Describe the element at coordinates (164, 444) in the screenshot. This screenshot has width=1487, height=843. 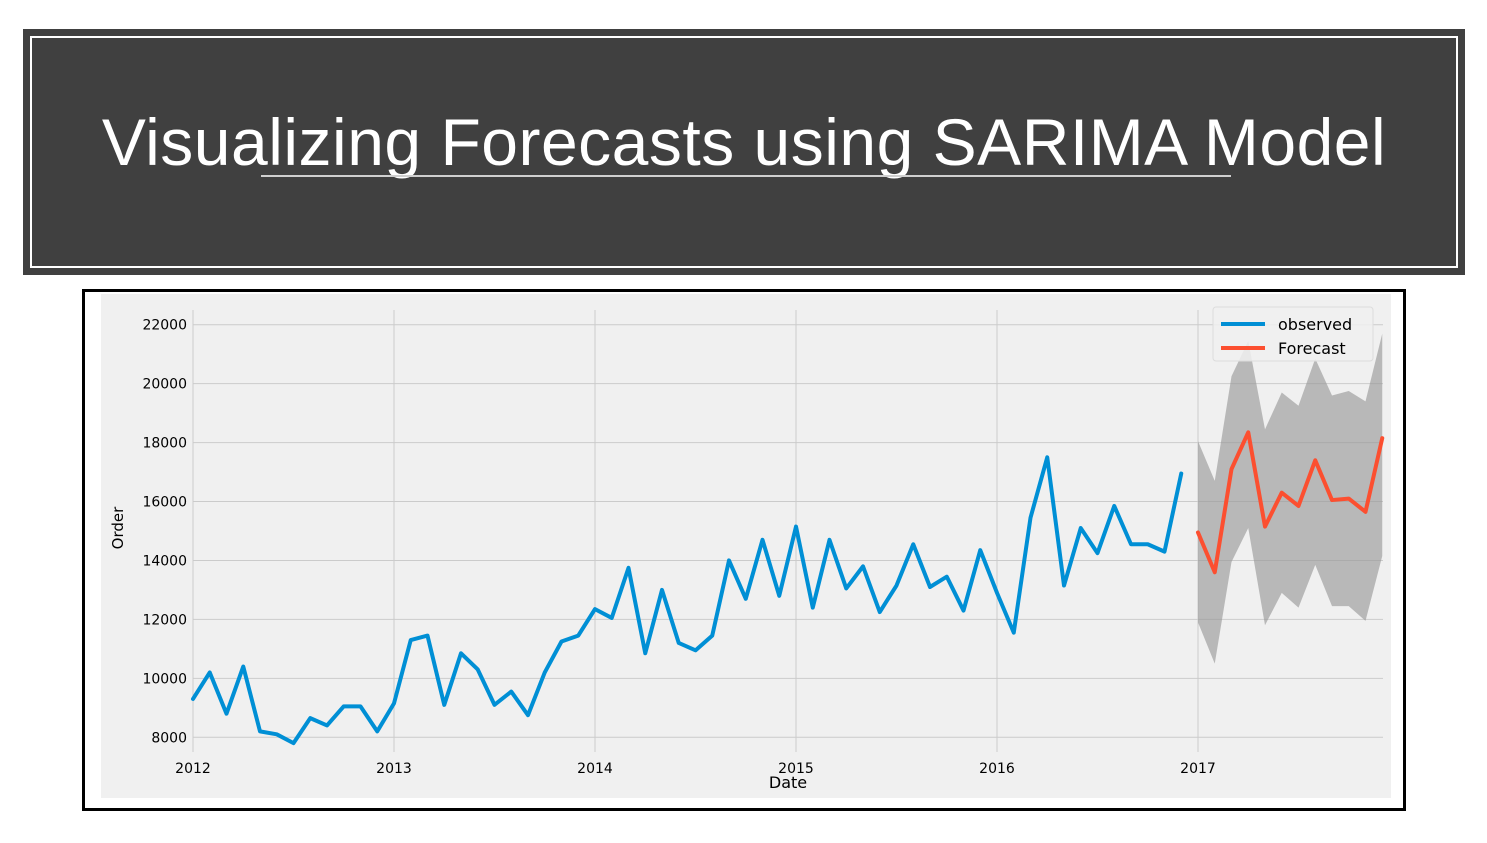
I see `y-tick-label: 18000` at that location.